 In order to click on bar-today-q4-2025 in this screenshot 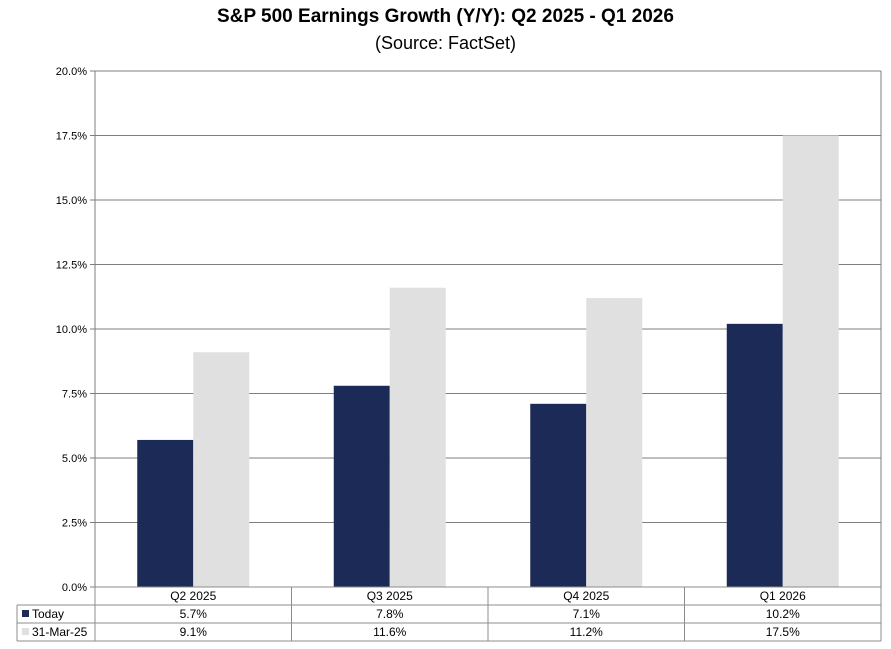, I will do `click(558, 495)`.